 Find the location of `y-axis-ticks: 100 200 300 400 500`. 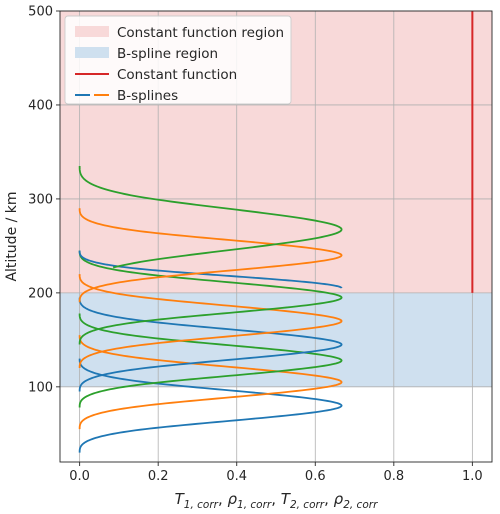

y-axis-ticks: 100 200 300 400 500 is located at coordinates (44, 200).